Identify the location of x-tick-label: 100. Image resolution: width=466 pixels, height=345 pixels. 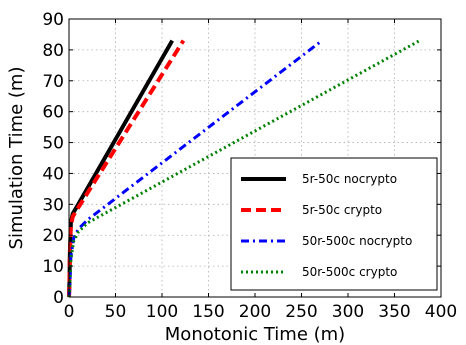
(162, 312).